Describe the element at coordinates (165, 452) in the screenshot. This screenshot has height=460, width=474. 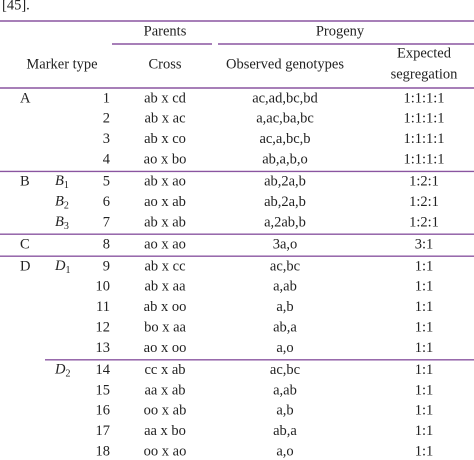
I see `cross: oo x ao` at that location.